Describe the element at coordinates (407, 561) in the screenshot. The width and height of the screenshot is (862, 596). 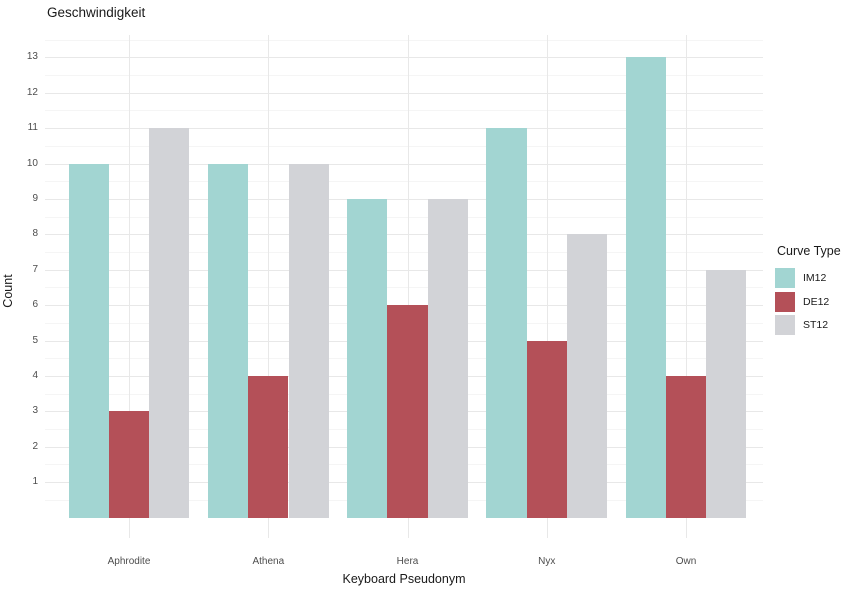
I see `x-tick-label-Hera: Hera` at that location.